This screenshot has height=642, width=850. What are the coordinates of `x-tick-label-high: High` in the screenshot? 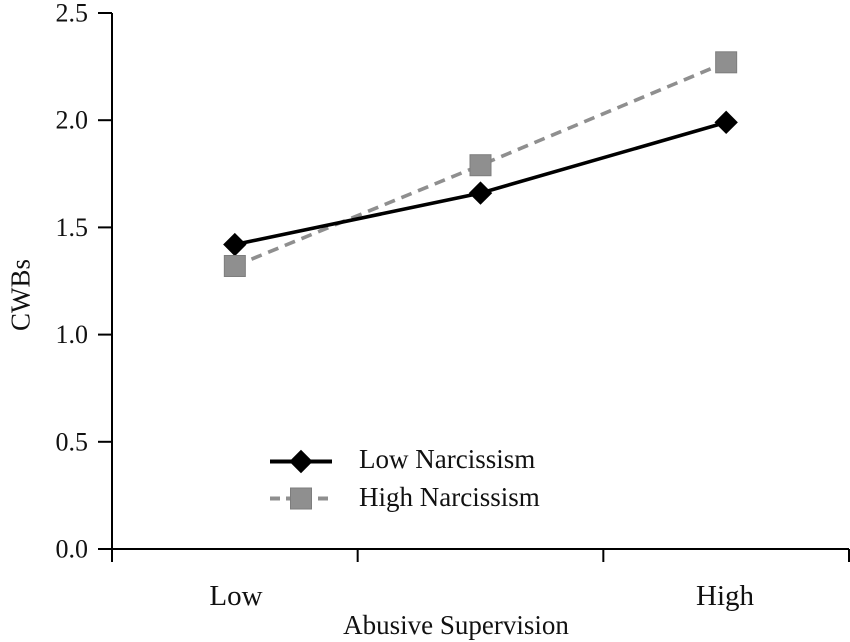 It's located at (725, 596).